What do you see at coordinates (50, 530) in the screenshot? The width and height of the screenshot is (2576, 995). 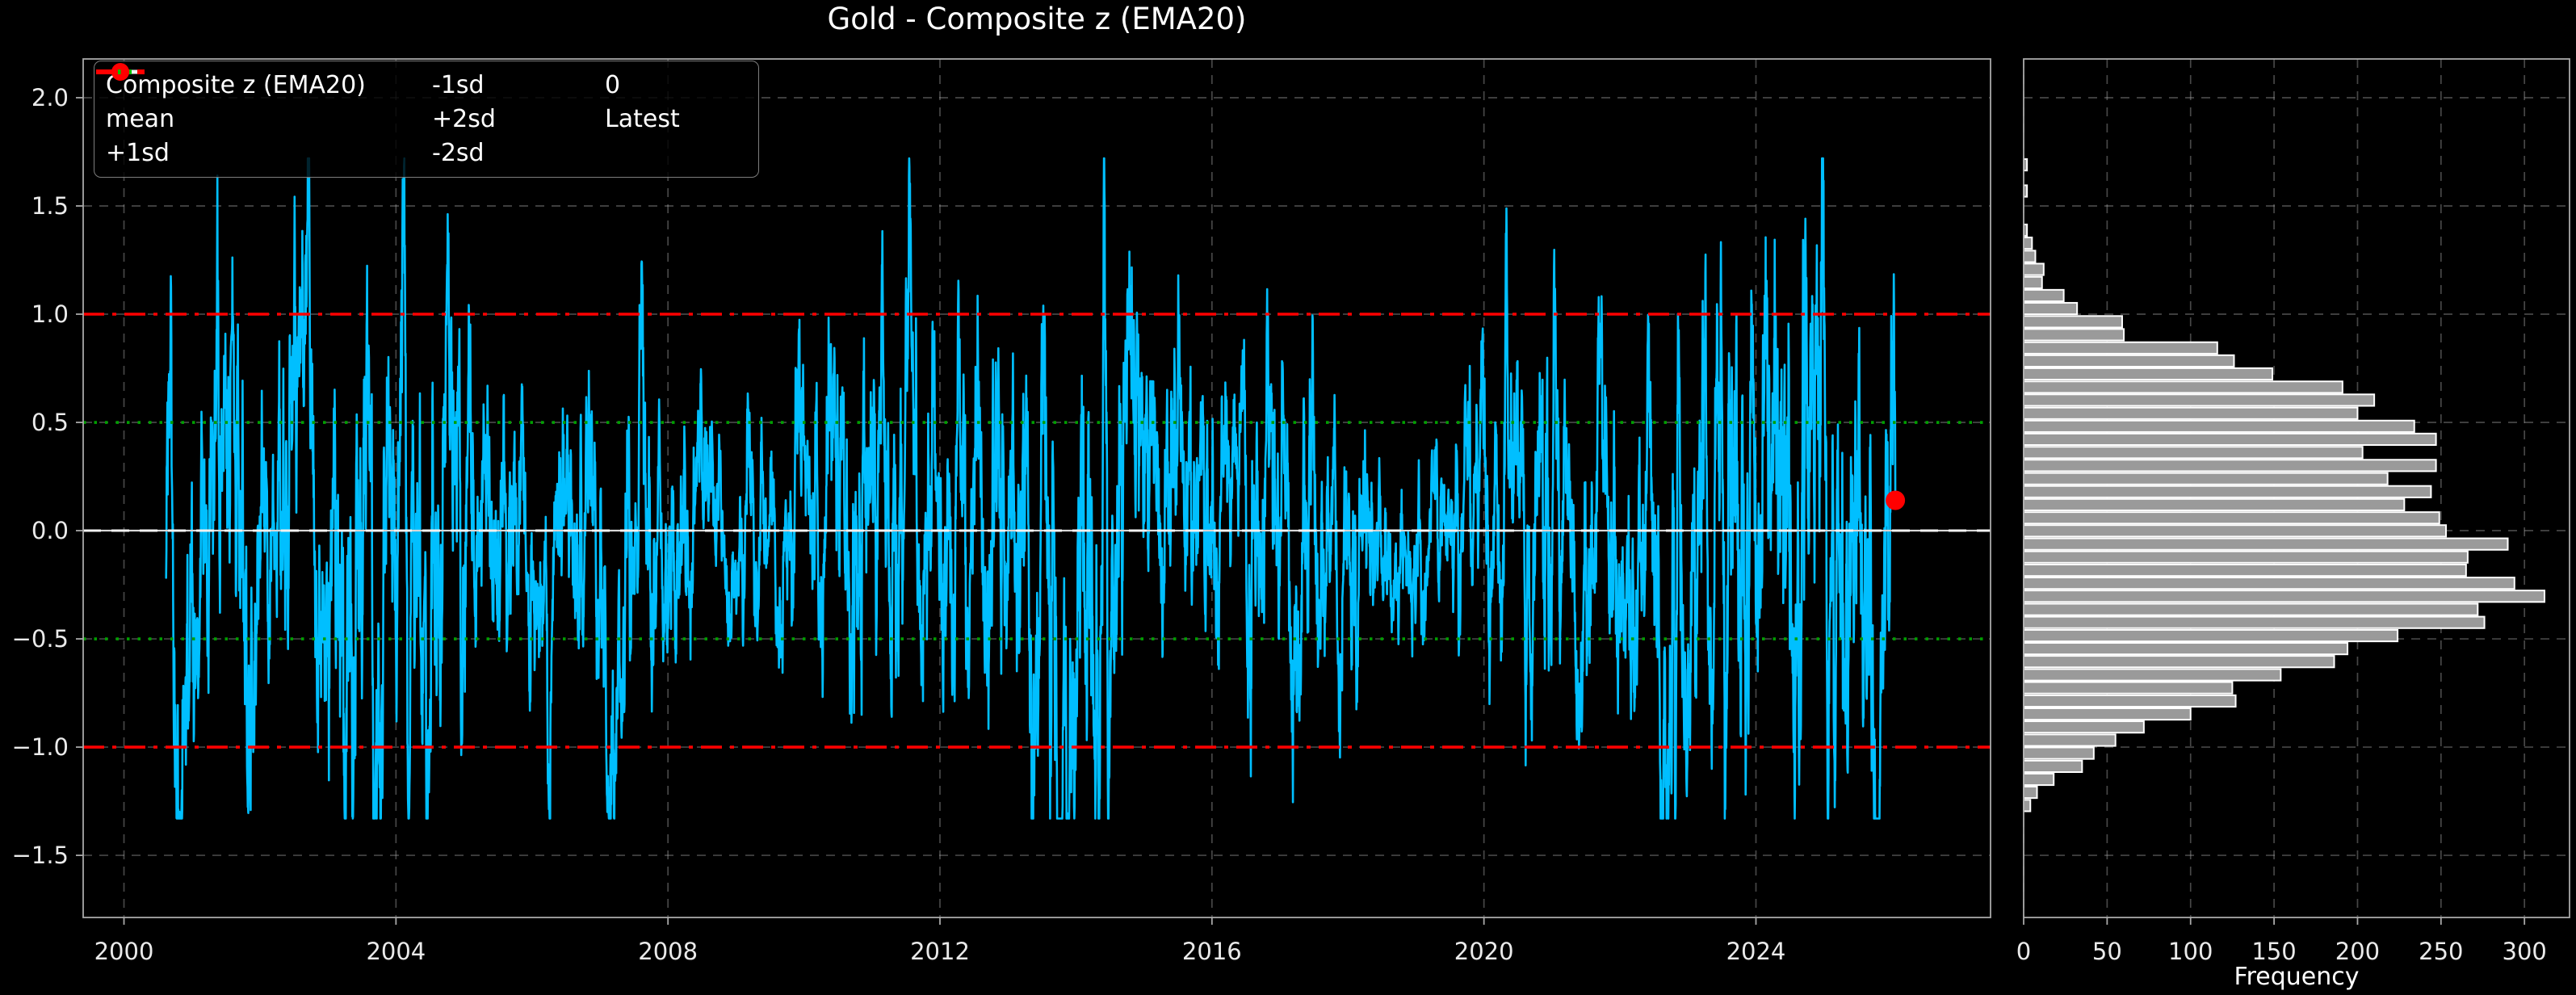 I see `y-tick-label: 0.0` at bounding box center [50, 530].